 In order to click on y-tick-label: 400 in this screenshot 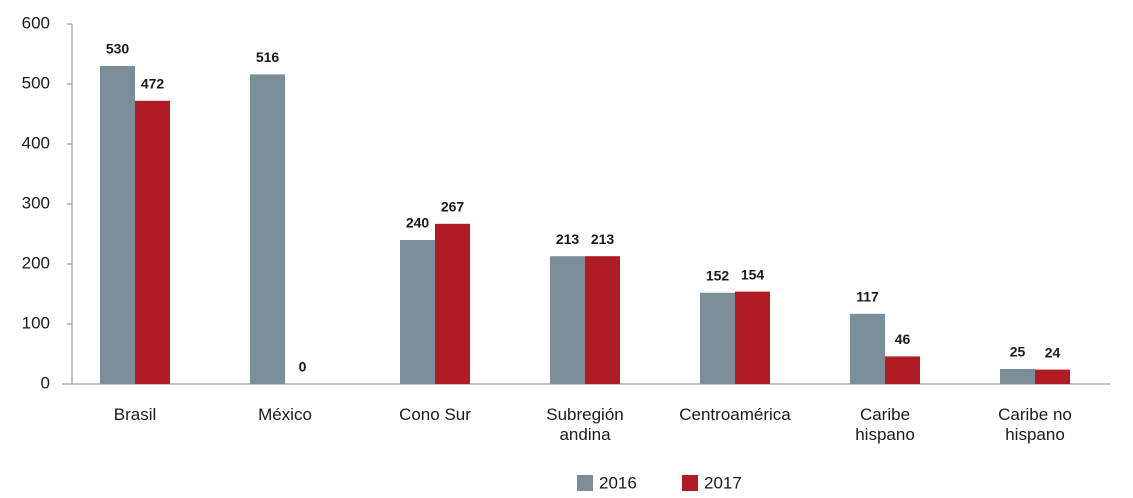, I will do `click(36, 142)`.